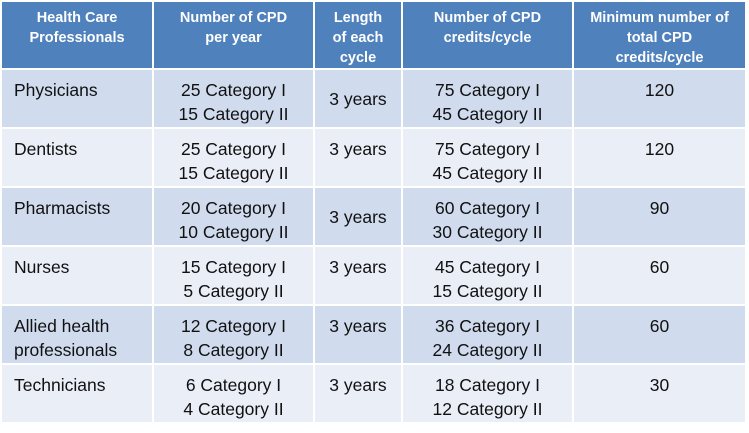  What do you see at coordinates (233, 291) in the screenshot?
I see `per-year-cat2: 5 Category II` at bounding box center [233, 291].